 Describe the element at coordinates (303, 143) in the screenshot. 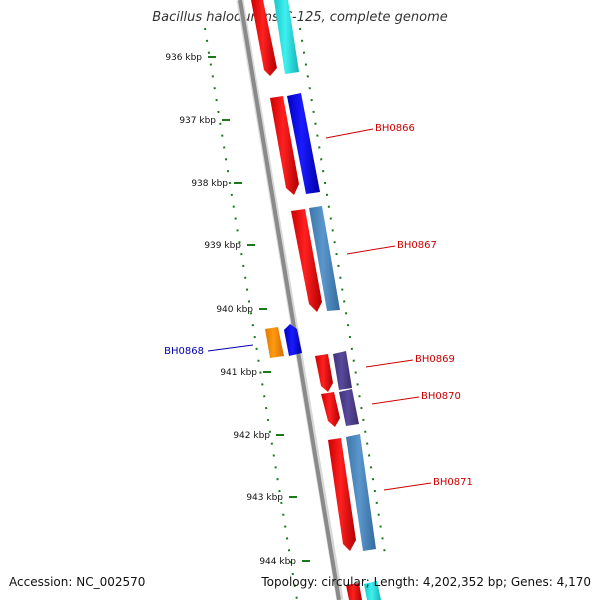

I see `gene-arrow-bh0866` at that location.